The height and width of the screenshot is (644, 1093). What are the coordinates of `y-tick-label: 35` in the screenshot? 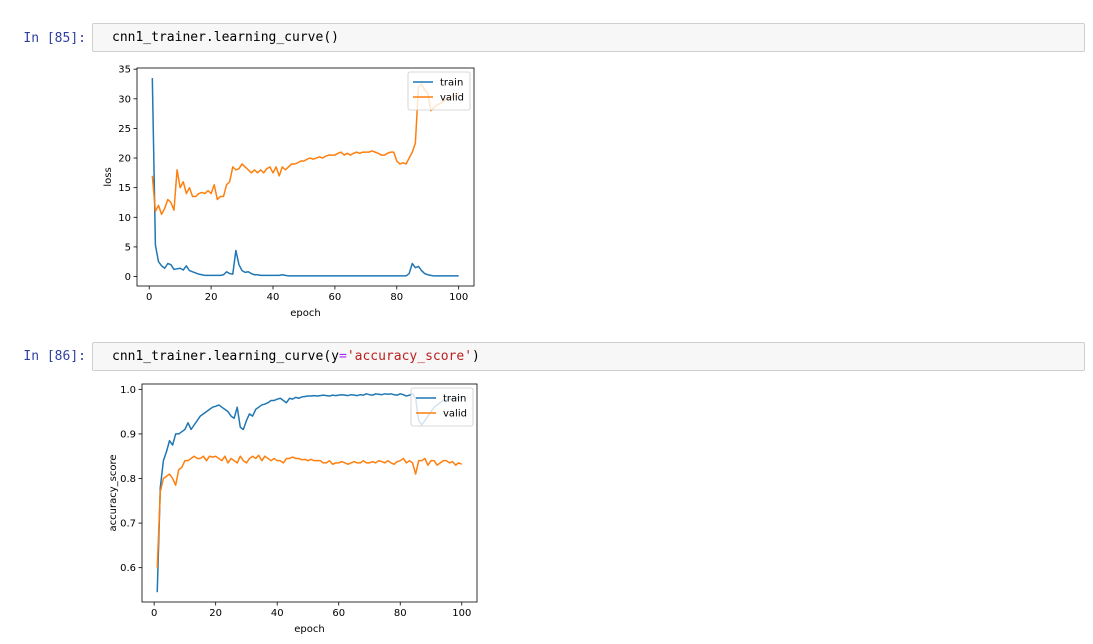 It's located at (124, 70).